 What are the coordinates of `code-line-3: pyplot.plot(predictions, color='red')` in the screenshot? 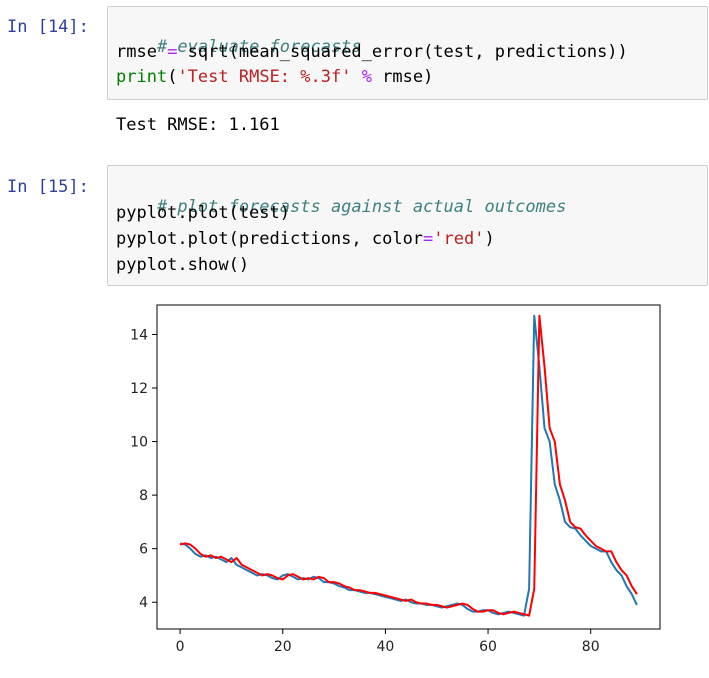 It's located at (305, 239).